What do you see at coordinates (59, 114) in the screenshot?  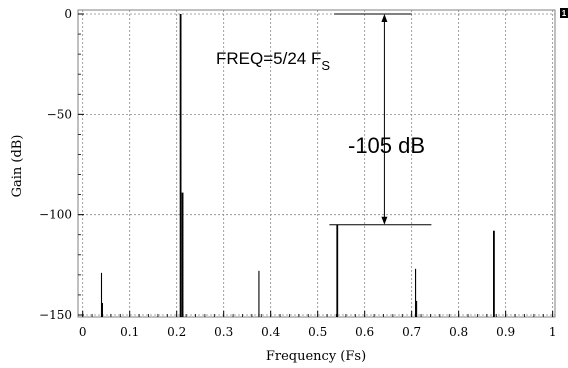 I see `y-tick-label: −50` at bounding box center [59, 114].